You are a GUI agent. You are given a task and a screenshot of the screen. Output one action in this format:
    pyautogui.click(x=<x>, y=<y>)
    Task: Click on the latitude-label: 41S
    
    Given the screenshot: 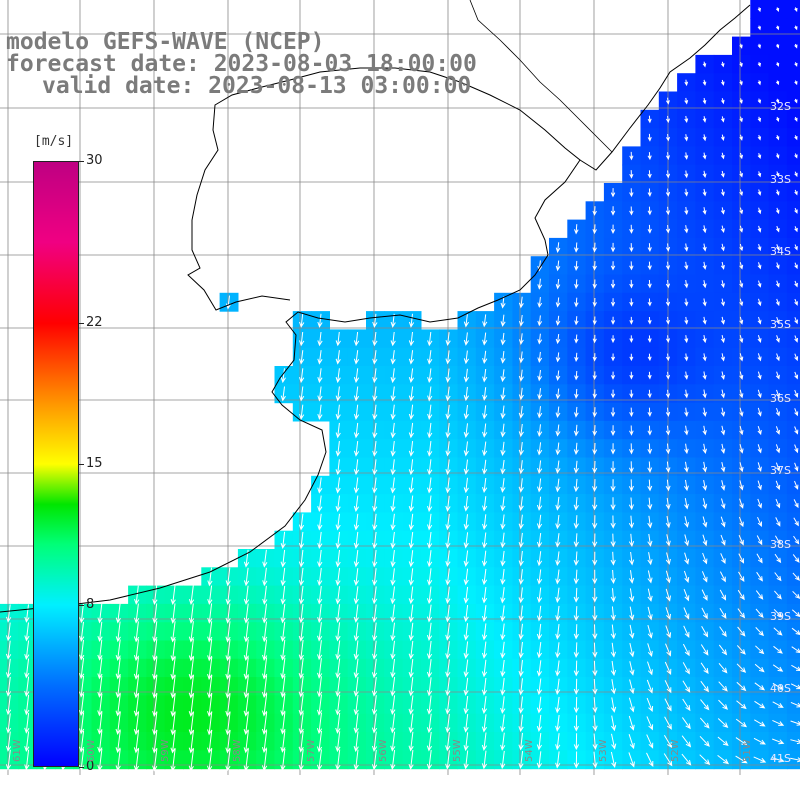 What is the action you would take?
    pyautogui.click(x=780, y=758)
    